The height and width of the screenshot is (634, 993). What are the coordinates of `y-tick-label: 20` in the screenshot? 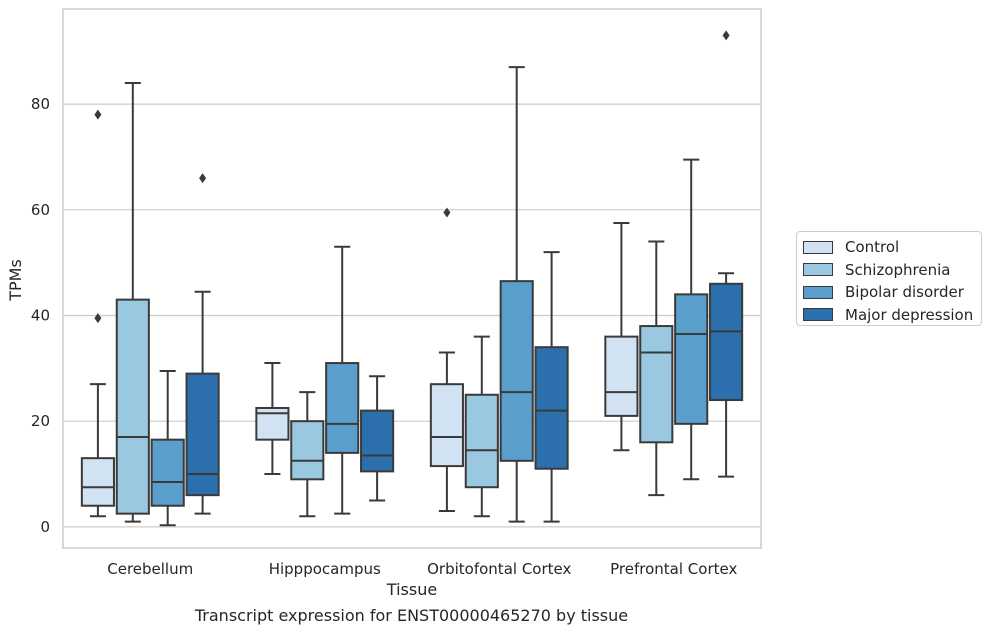 It's located at (40, 421).